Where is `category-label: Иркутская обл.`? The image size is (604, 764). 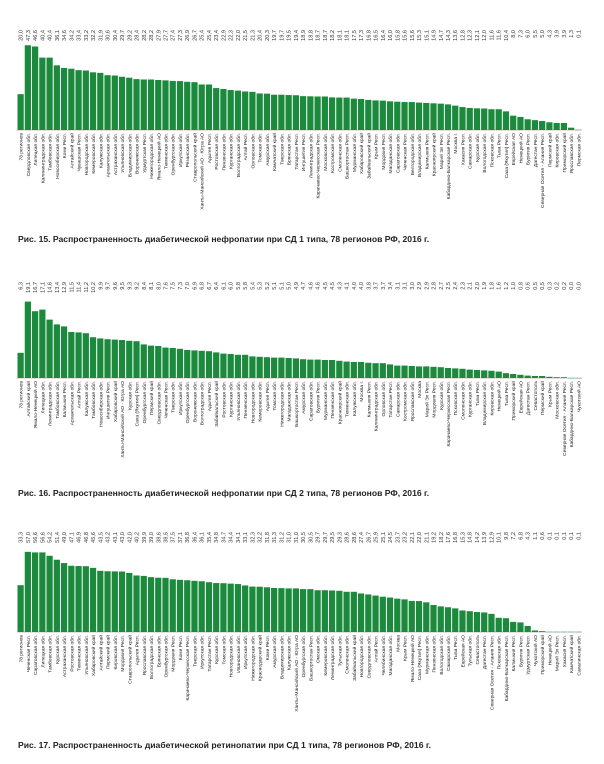 category-label: Иркутская обл. is located at coordinates (246, 652).